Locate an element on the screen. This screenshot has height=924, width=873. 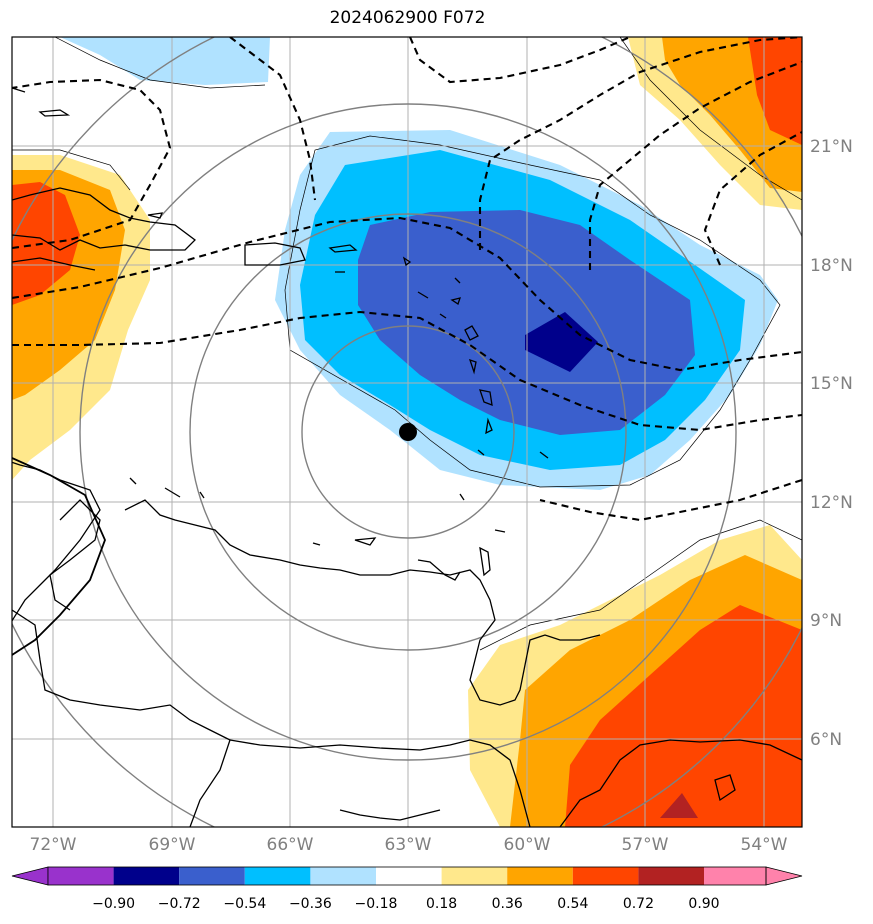
lon-label: 57°W is located at coordinates (645, 845).